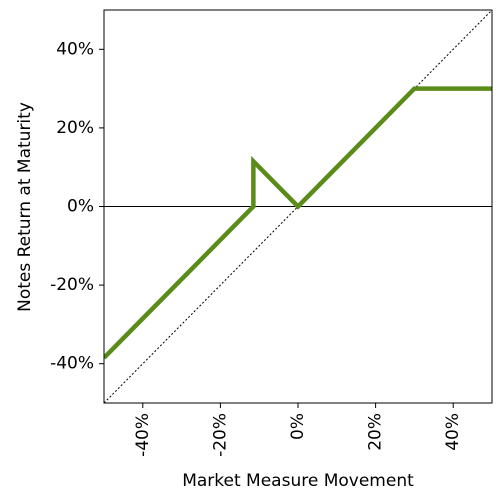 Image resolution: width=500 pixels, height=500 pixels. I want to click on y-tick-label: -40%, so click(72, 364).